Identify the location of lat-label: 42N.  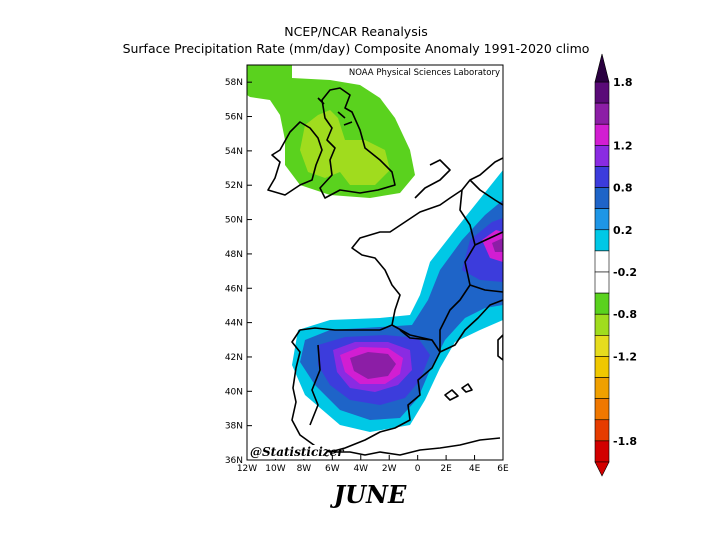
(234, 358).